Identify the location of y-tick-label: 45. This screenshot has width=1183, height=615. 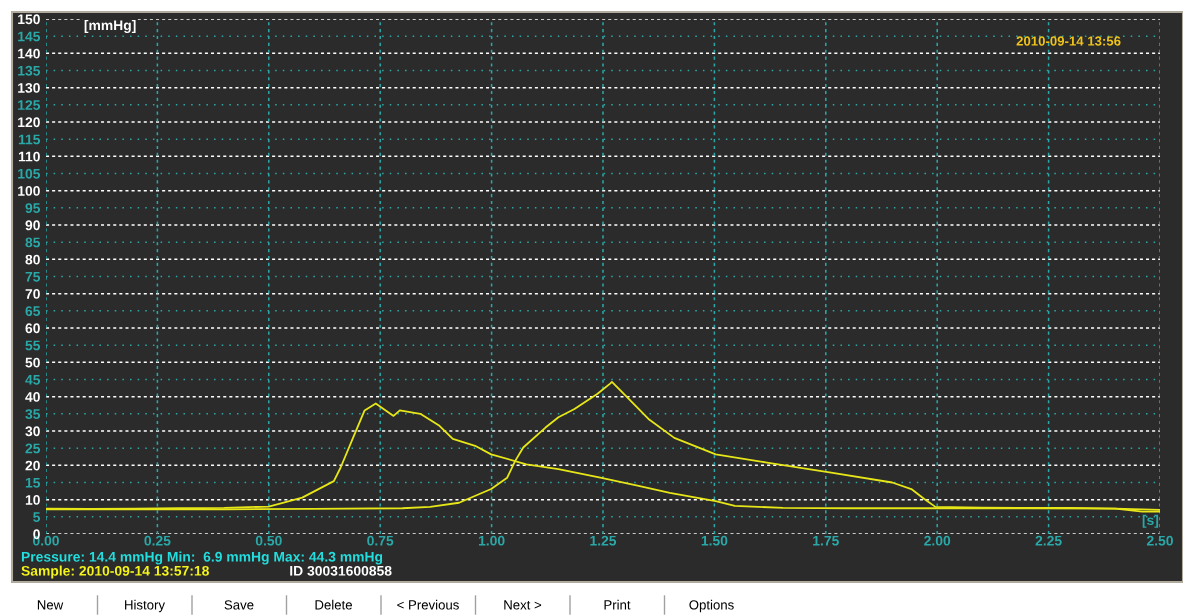
(33, 379).